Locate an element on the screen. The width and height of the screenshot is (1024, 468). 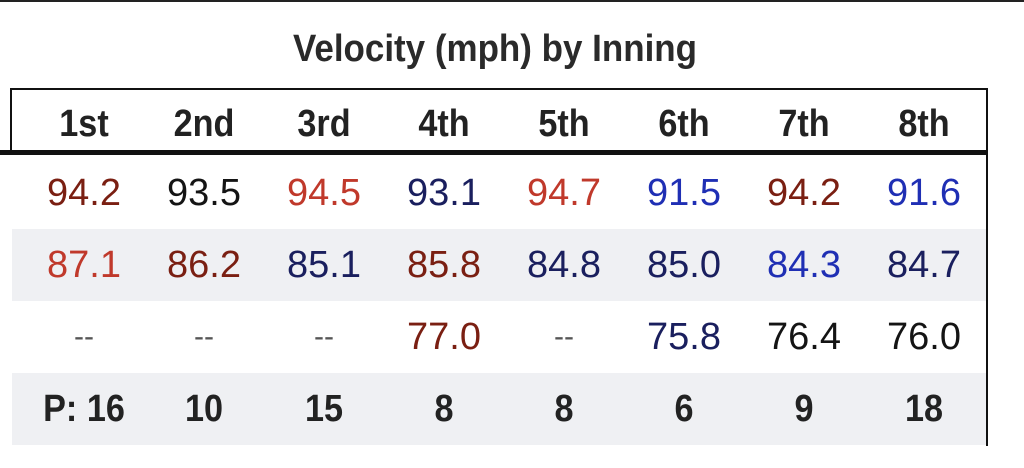
velocity-cell: 84.8 is located at coordinates (564, 264).